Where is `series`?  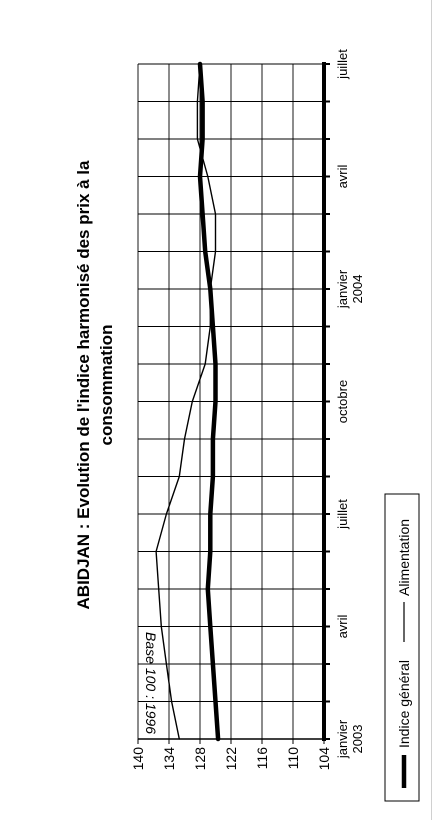 series is located at coordinates (188, 401).